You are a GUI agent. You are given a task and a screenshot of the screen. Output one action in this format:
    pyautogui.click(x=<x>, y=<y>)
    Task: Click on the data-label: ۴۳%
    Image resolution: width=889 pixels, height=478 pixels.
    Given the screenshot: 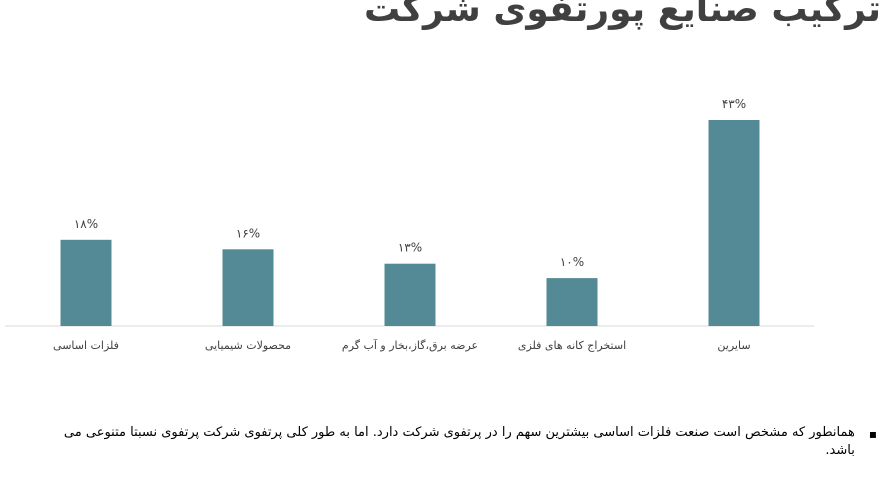 What is the action you would take?
    pyautogui.click(x=734, y=104)
    